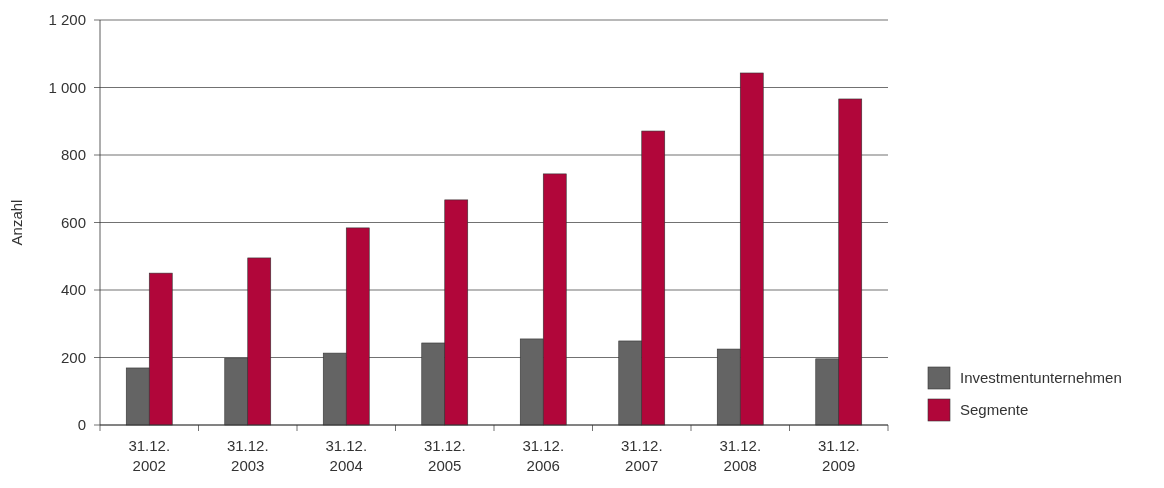 This screenshot has width=1164, height=488. Describe the element at coordinates (73, 290) in the screenshot. I see `y-tick-label: 400` at that location.